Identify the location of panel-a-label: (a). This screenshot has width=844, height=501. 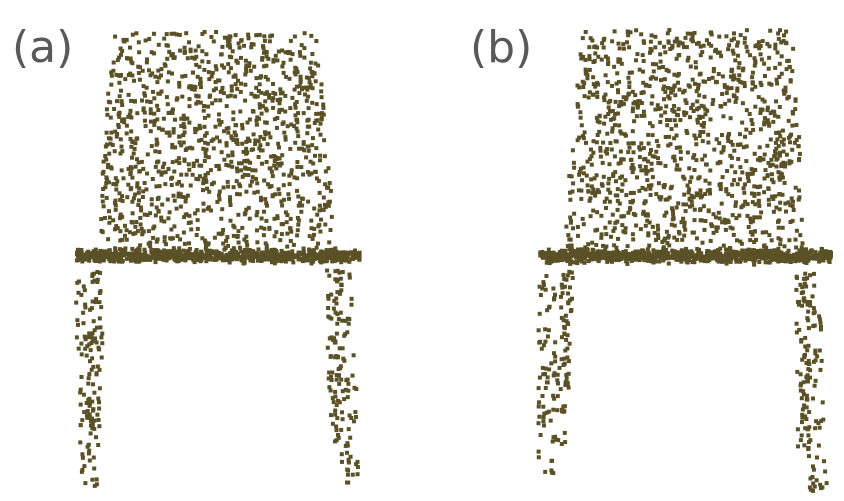
(42, 47).